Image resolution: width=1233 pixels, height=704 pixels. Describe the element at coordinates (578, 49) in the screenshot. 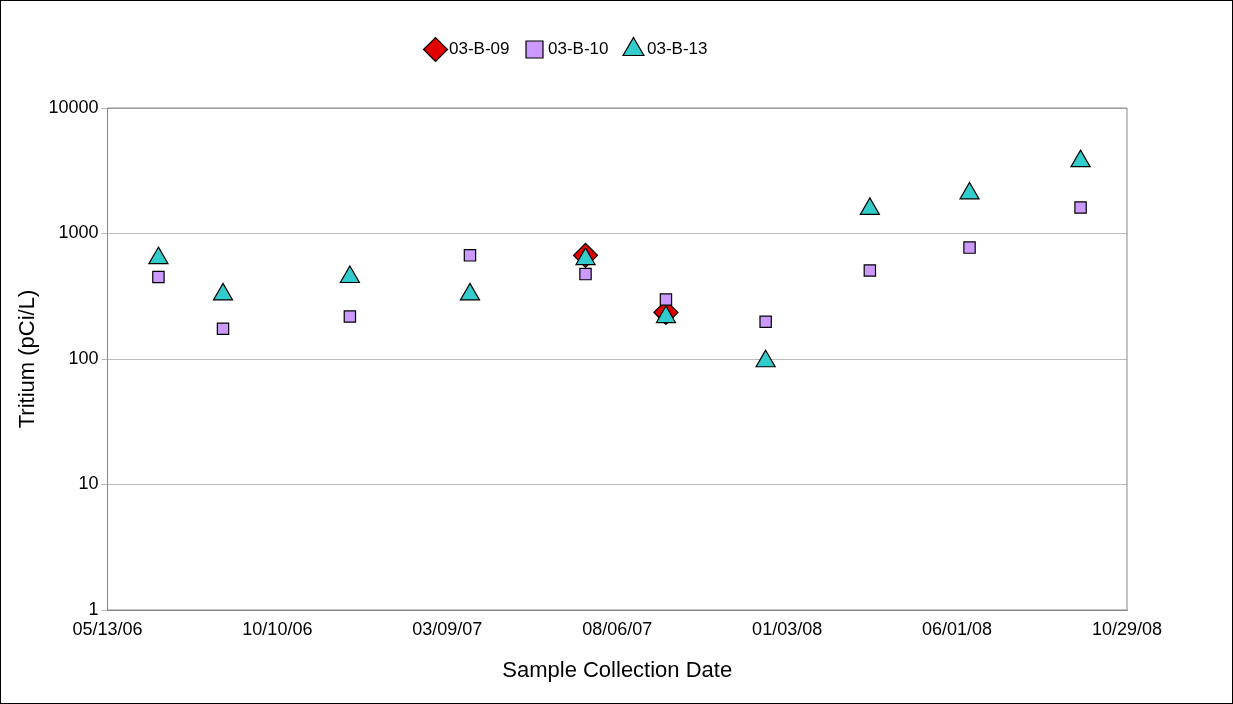

I see `legend-label: 03-B-10` at that location.